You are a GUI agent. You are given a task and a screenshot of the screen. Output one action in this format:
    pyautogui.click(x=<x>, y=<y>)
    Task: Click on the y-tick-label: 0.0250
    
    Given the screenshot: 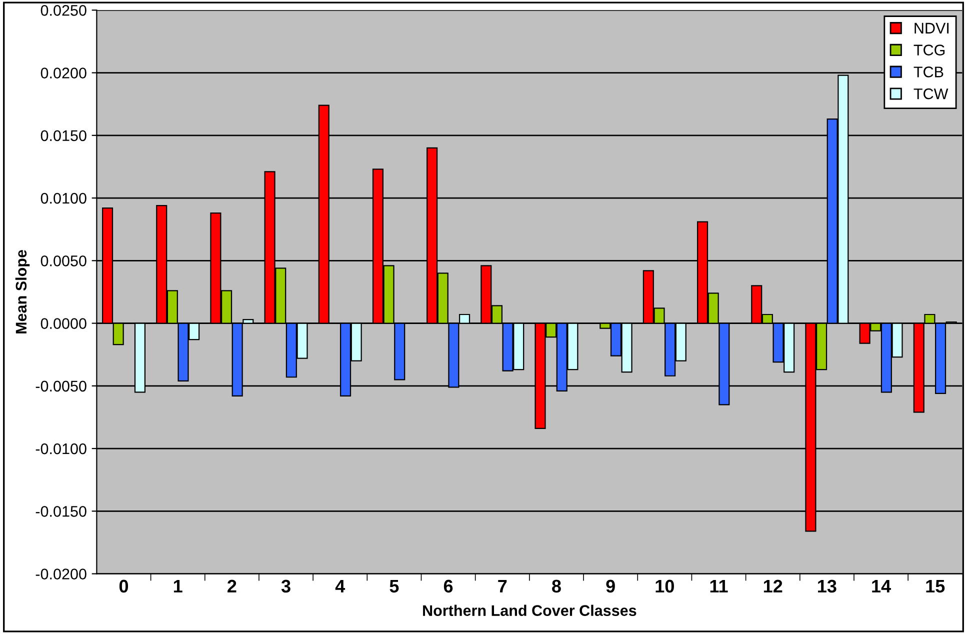 What is the action you would take?
    pyautogui.click(x=63, y=10)
    